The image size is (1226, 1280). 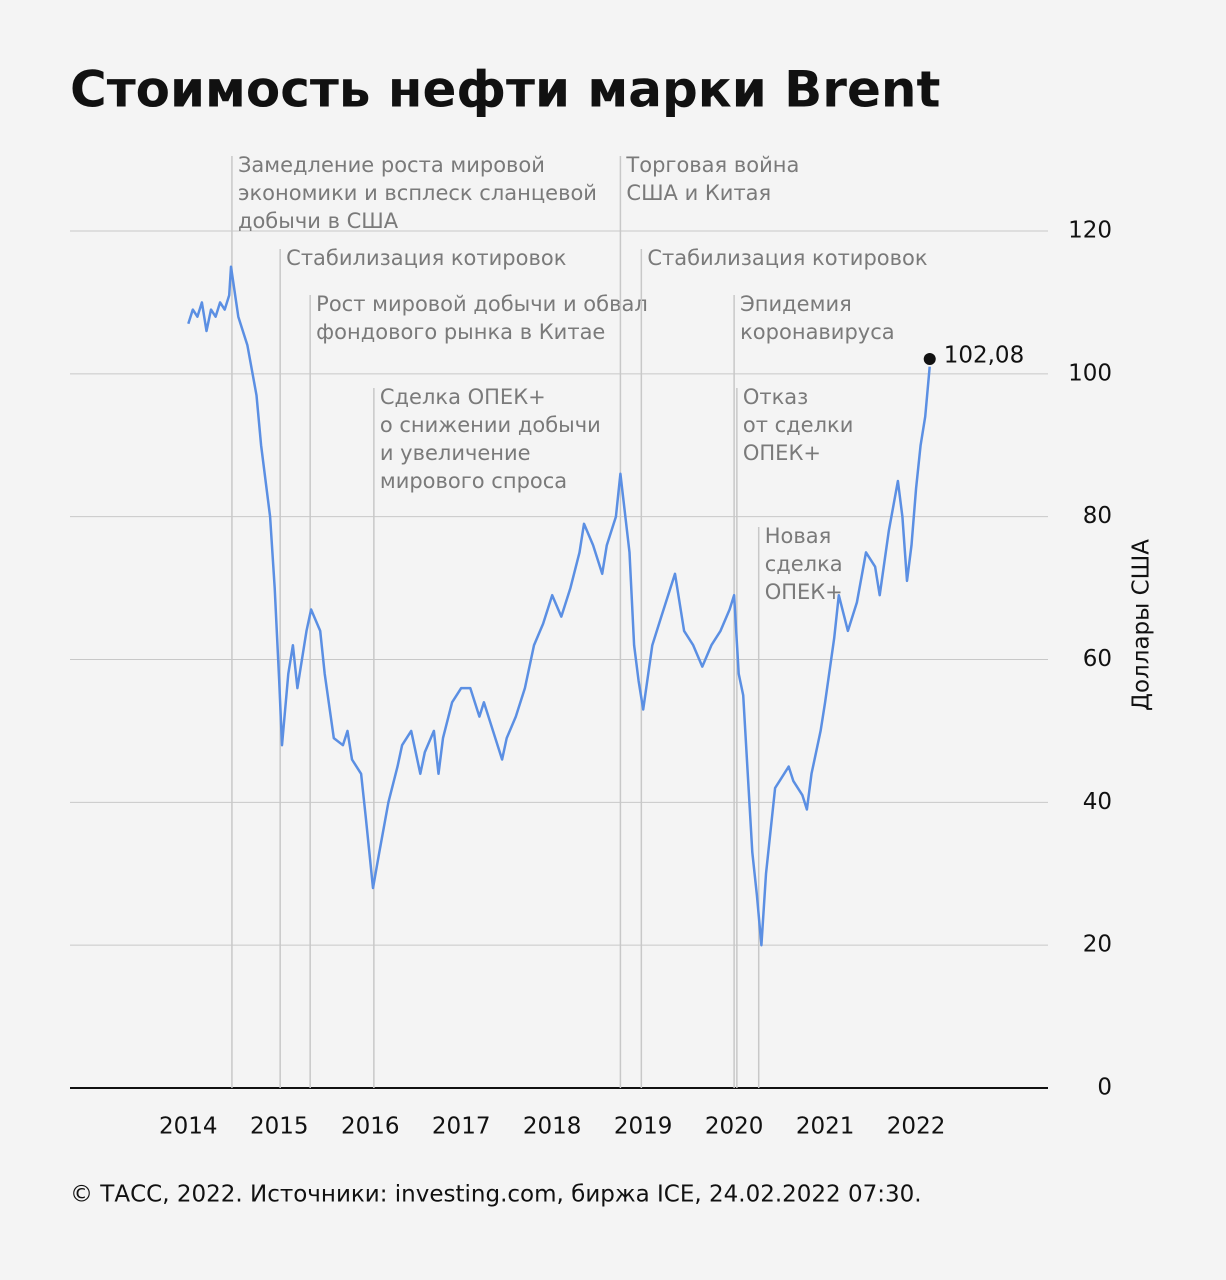 I want to click on y-tick-label: 100, so click(x=1090, y=373).